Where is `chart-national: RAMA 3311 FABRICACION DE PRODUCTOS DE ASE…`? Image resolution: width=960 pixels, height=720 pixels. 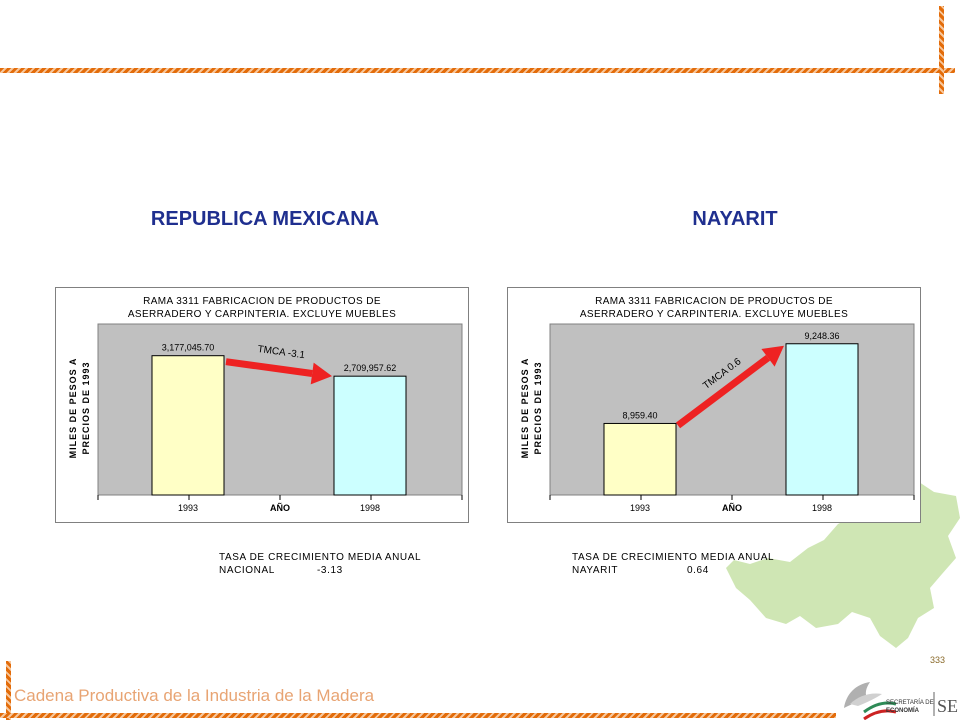
chart-national: RAMA 3311 FABRICACION DE PRODUCTOS DE ASE… is located at coordinates (262, 405).